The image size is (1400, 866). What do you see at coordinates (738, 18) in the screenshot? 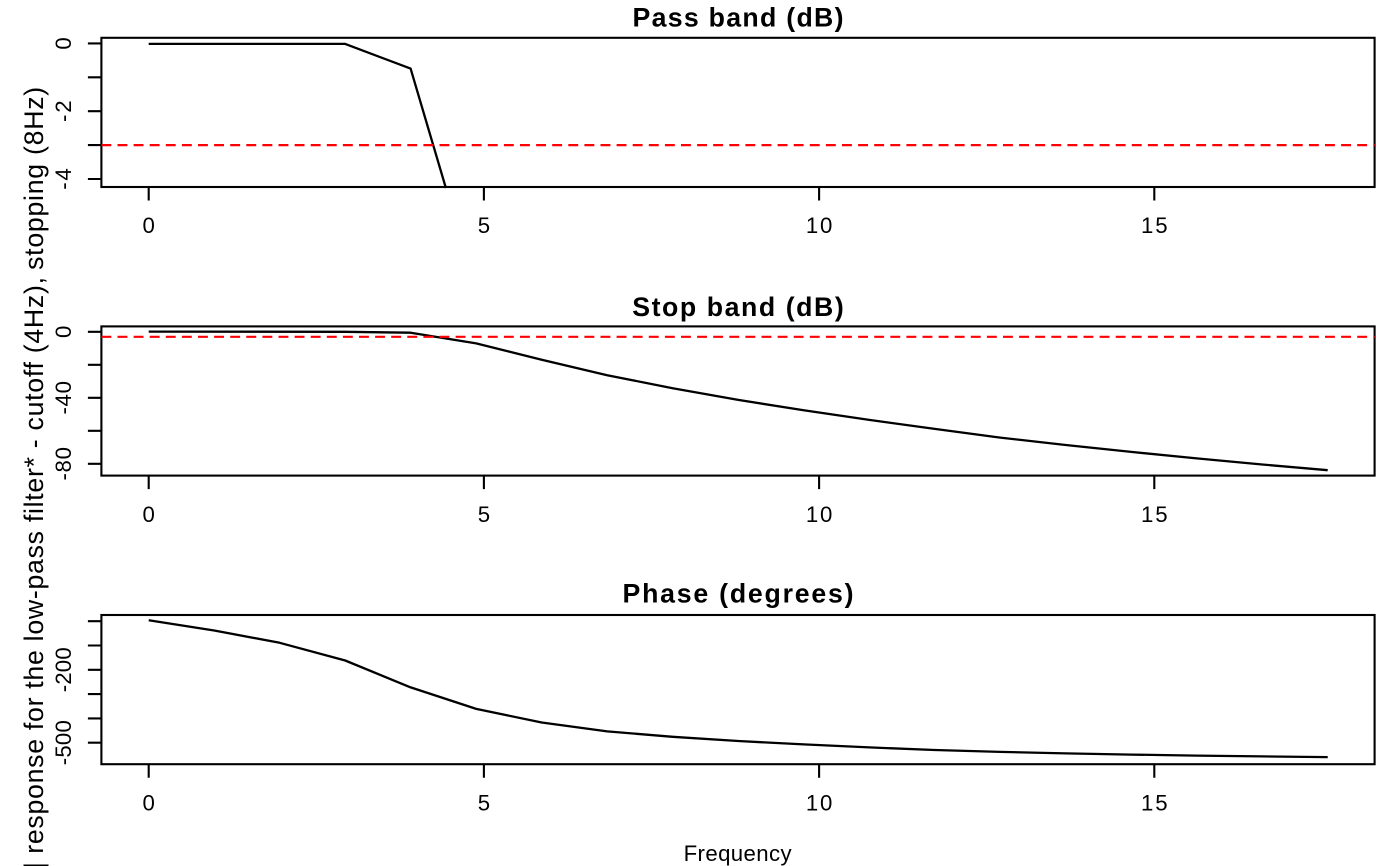
I see `svg-text: Pass band (dB)` at bounding box center [738, 18].